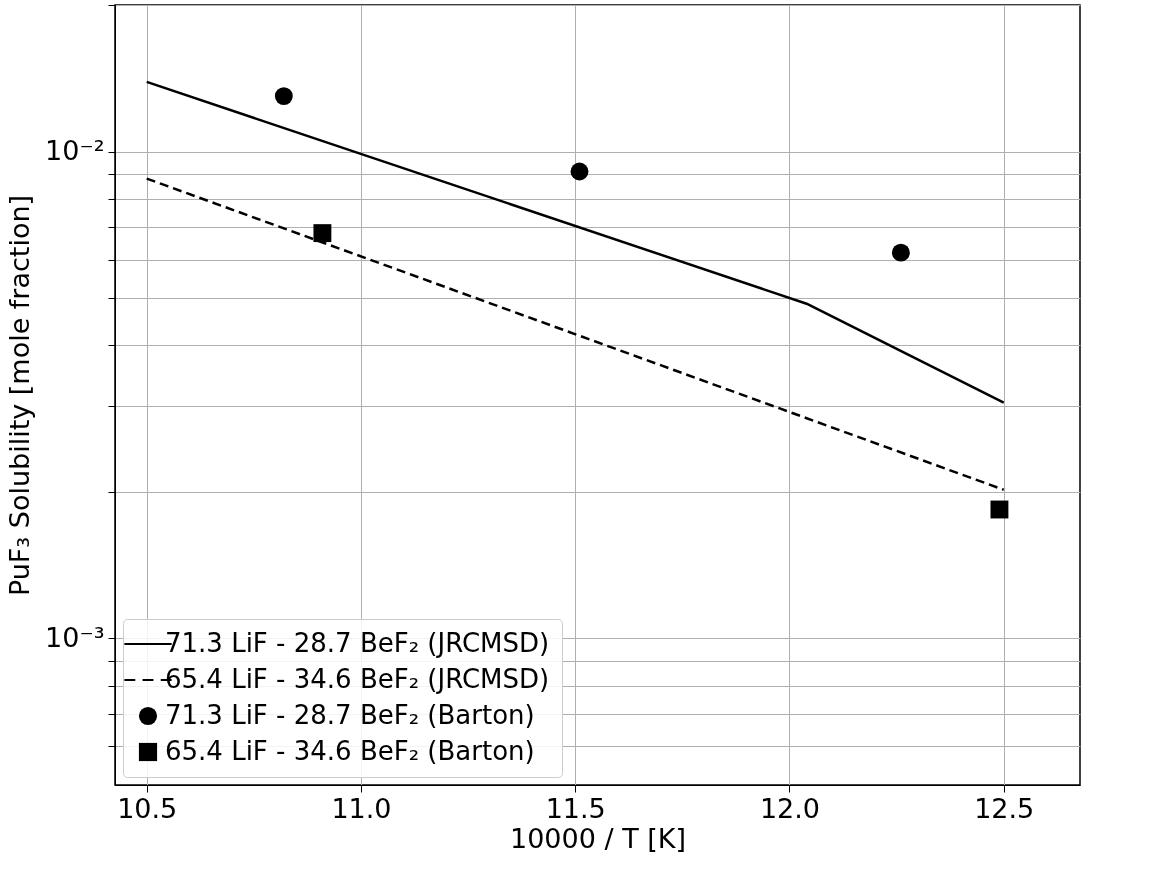  I want to click on x-tick-label: 12.5, so click(1004, 808).